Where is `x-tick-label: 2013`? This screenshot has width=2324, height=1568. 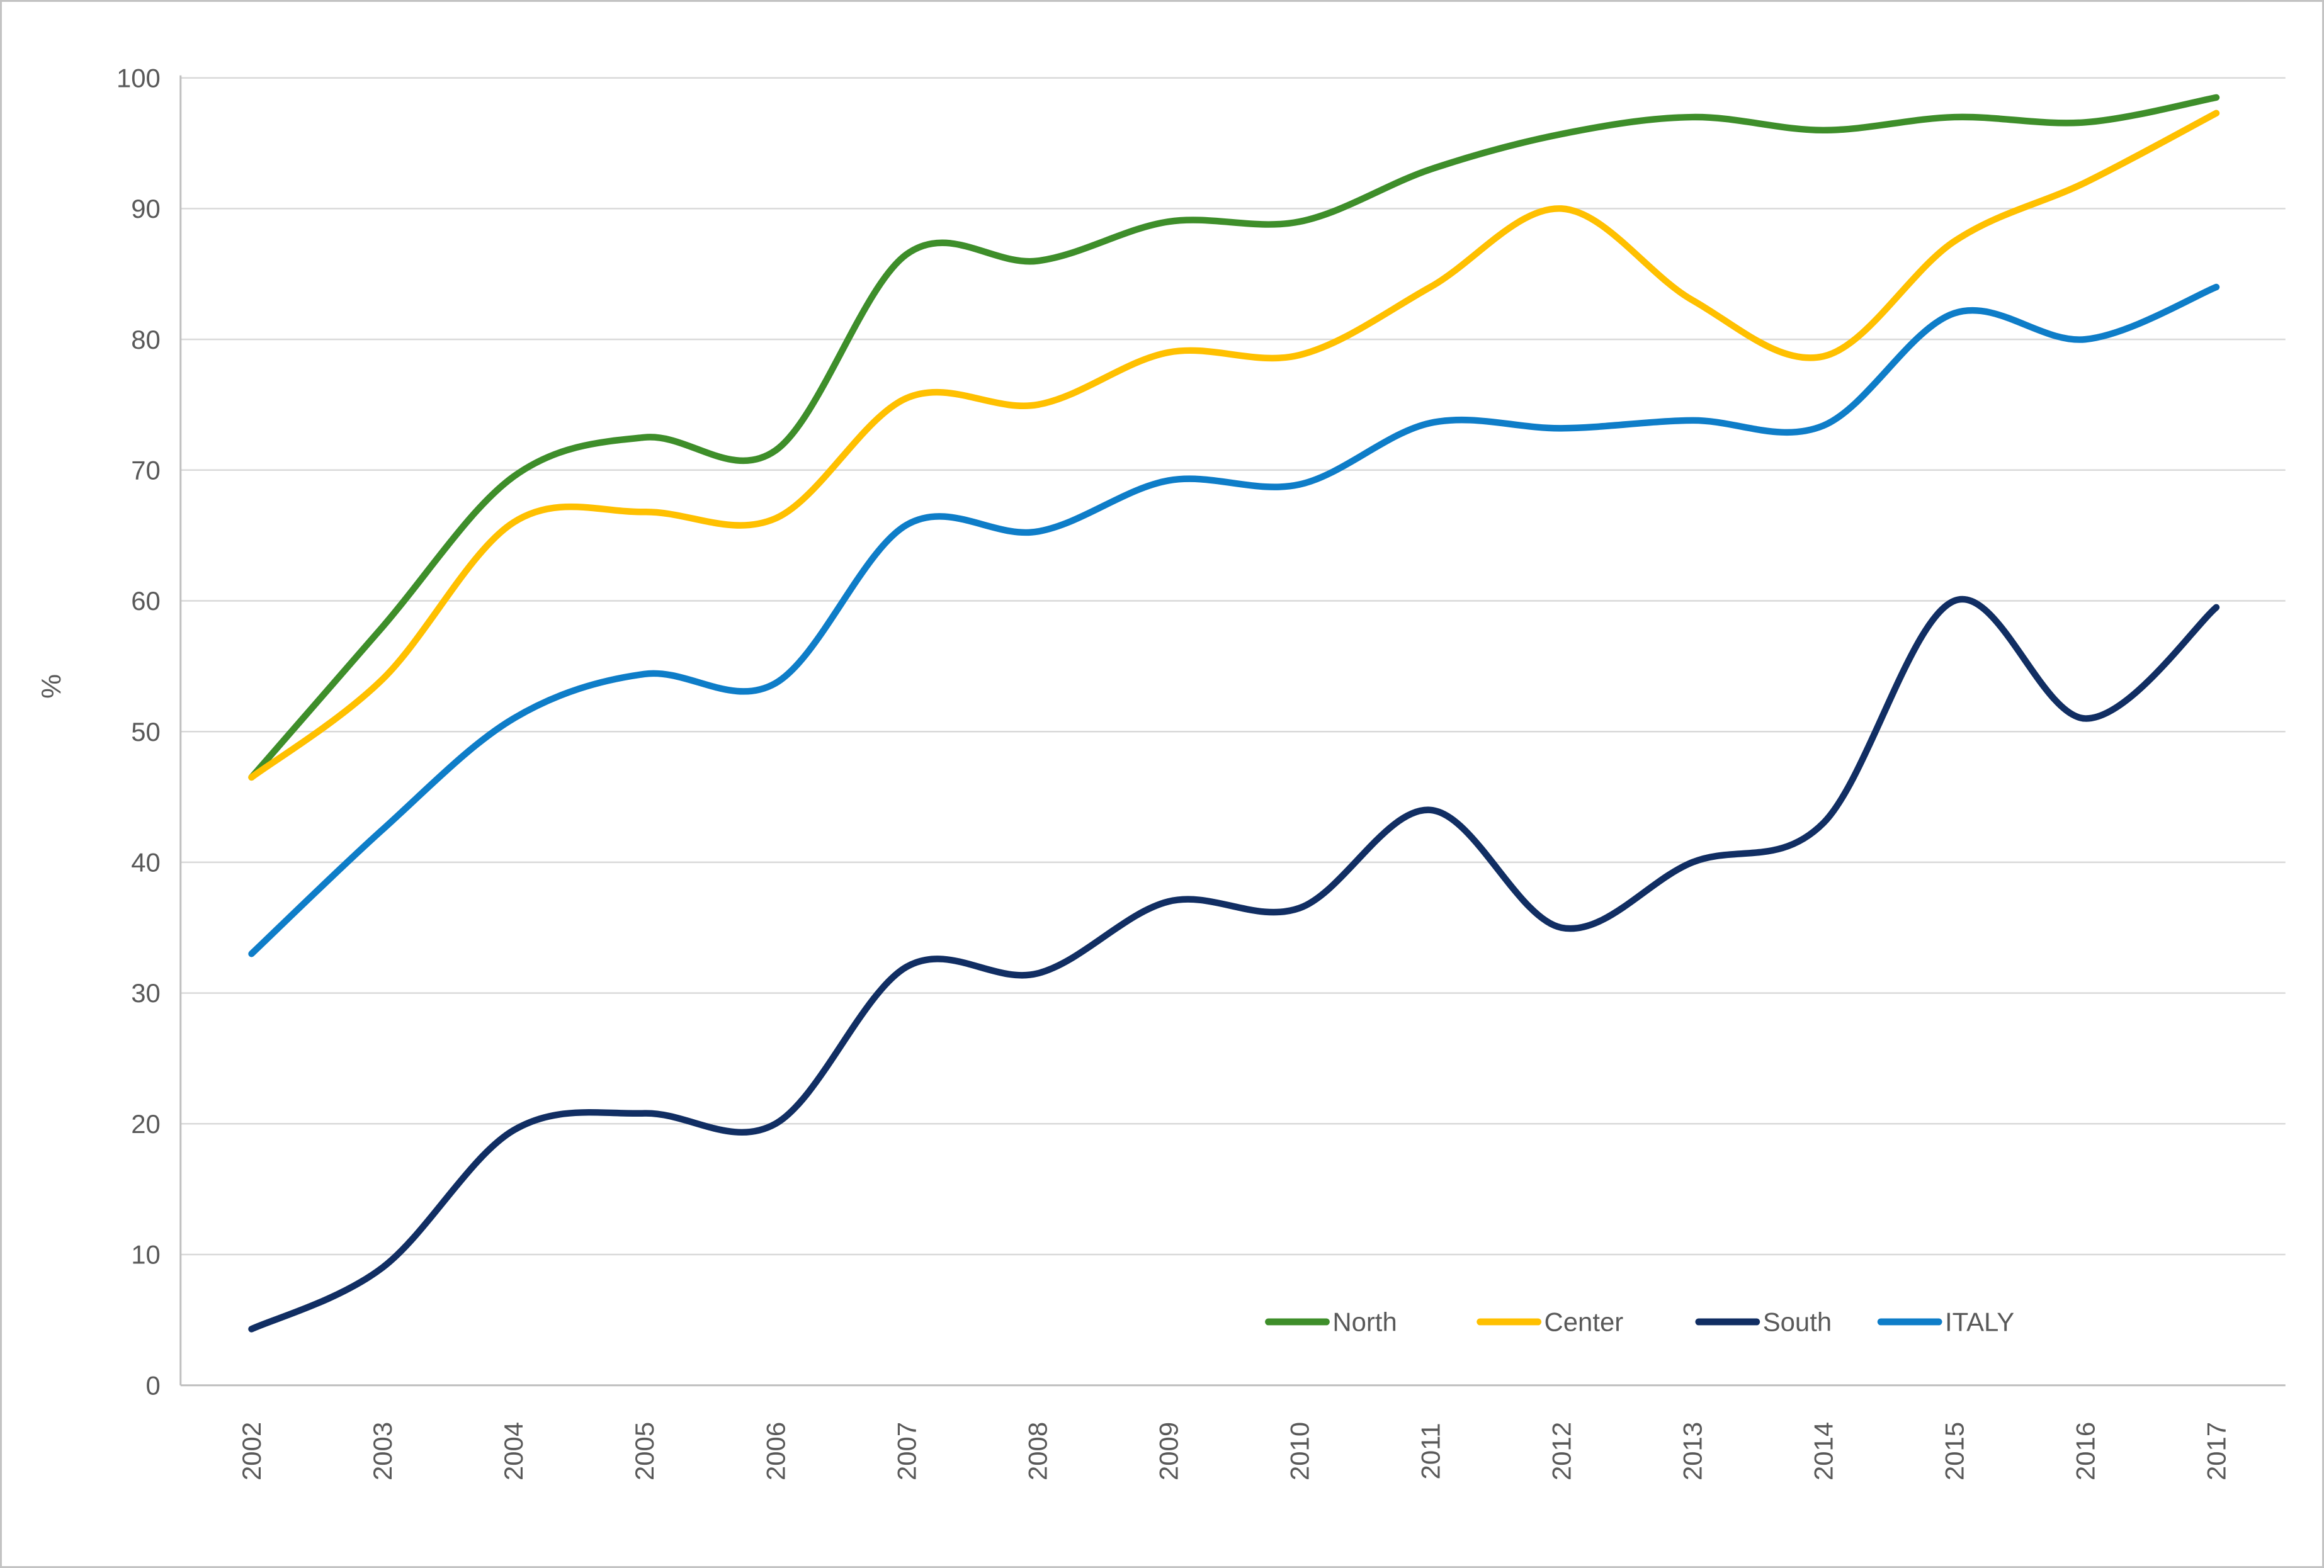 x-tick-label: 2013 is located at coordinates (1692, 1451).